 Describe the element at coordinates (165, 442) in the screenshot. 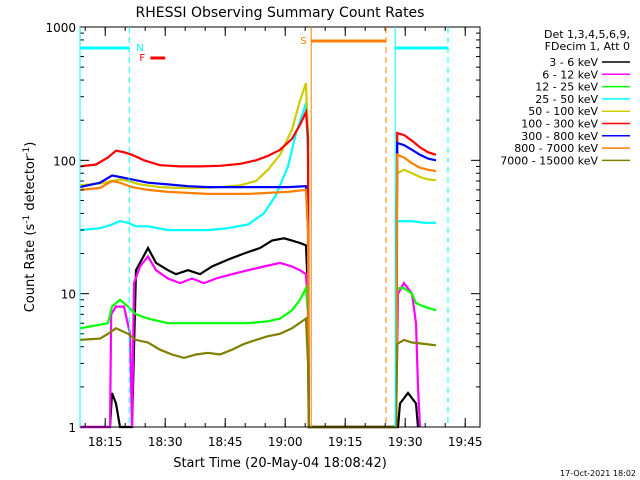

I see `x-tick-label: 18:30` at that location.